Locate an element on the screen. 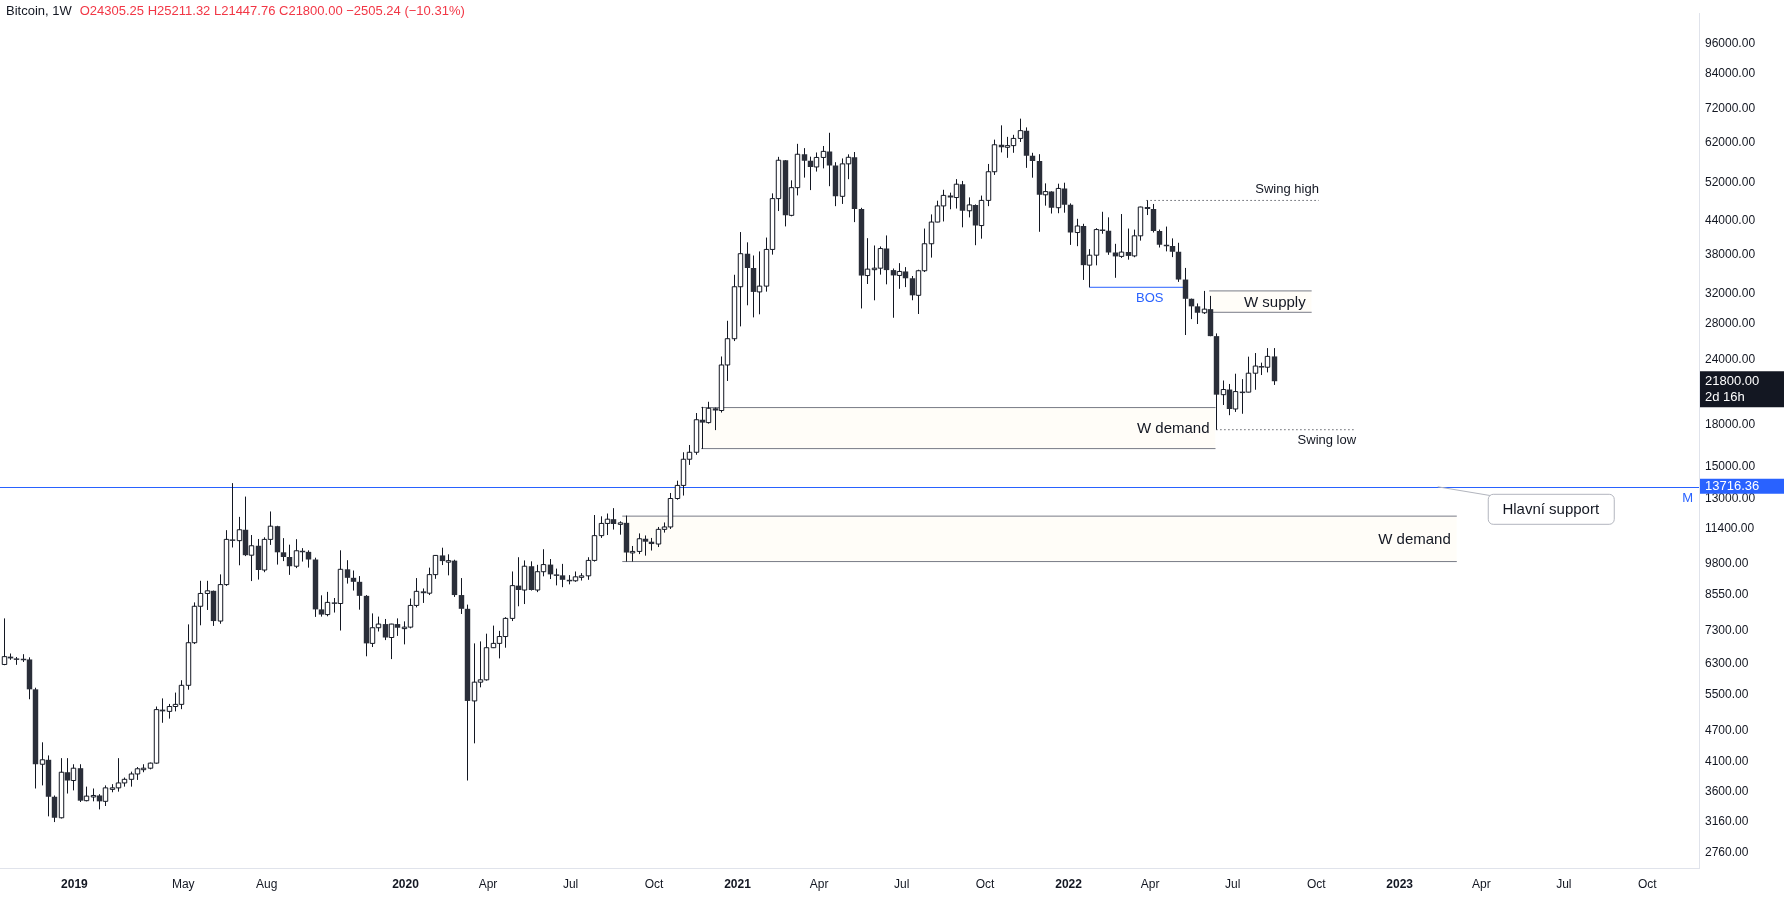  x-tick-label: May is located at coordinates (183, 883).